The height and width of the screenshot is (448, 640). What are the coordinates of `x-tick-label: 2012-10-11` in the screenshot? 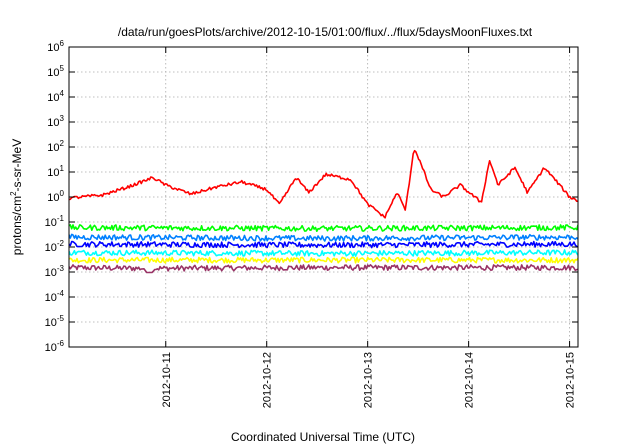 It's located at (167, 379).